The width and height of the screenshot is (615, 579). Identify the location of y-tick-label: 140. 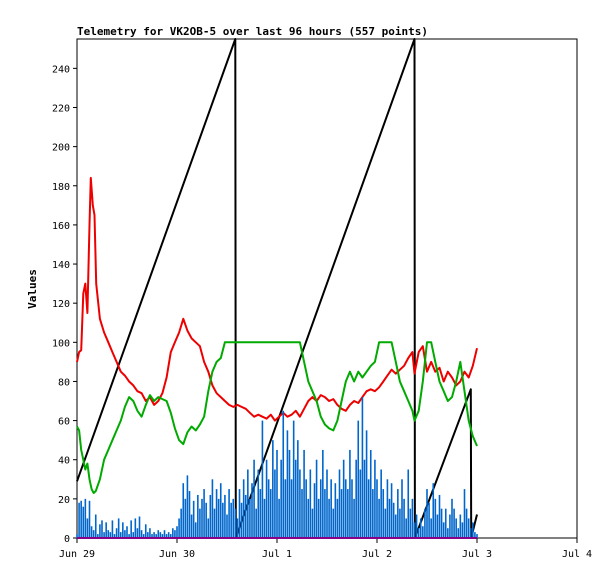
(61, 265).